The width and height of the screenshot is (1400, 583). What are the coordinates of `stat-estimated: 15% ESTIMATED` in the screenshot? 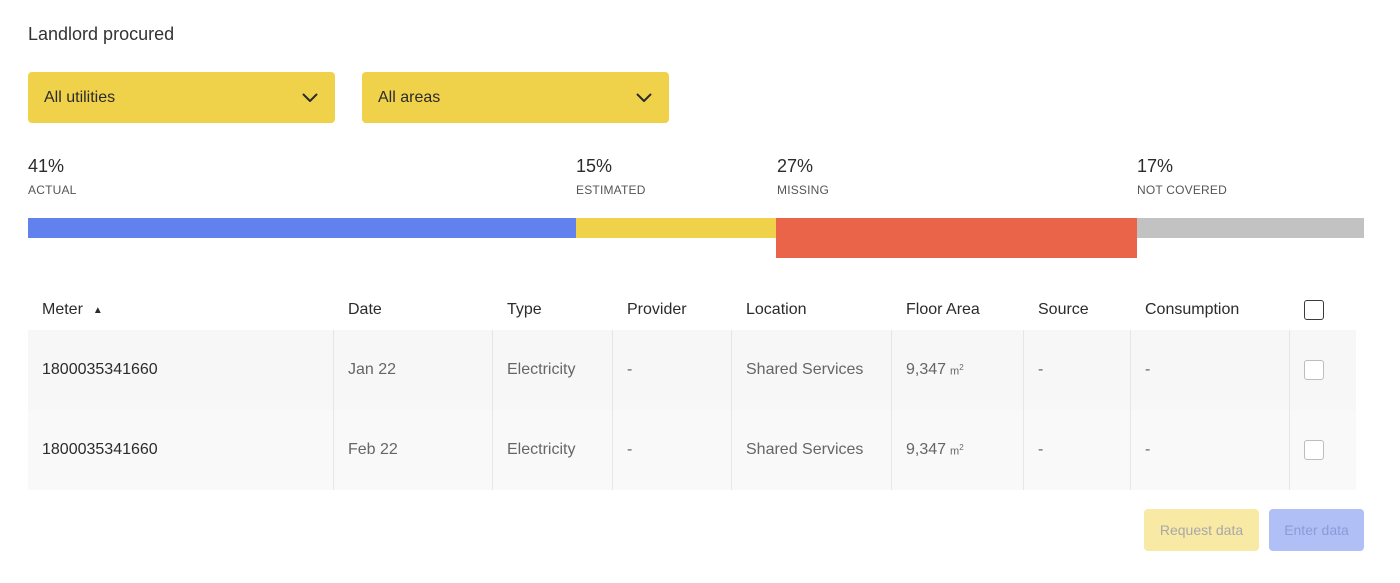 It's located at (611, 176).